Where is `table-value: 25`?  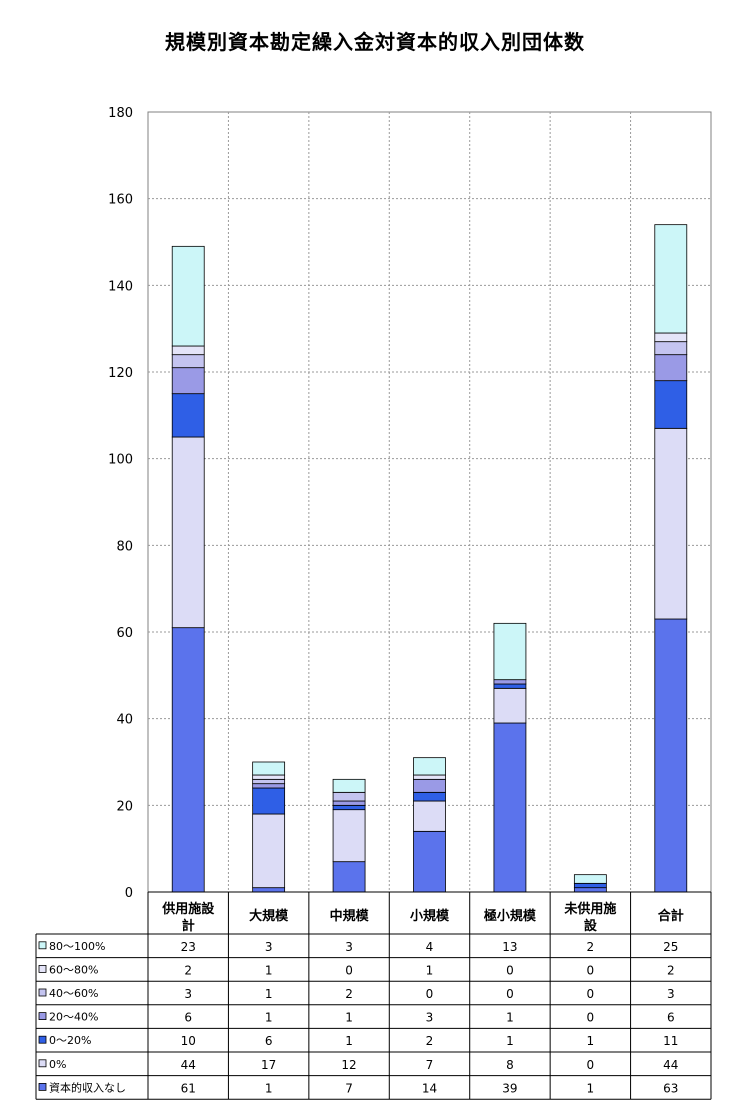 table-value: 25 is located at coordinates (670, 947).